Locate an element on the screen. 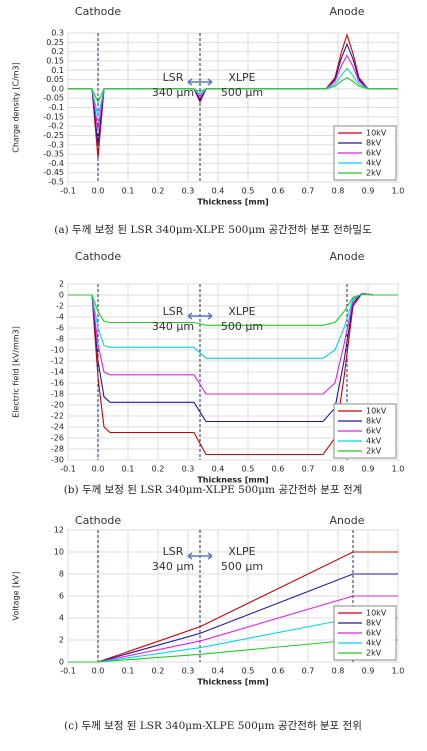 This screenshot has width=427, height=751. y-tick-label: -0.4 is located at coordinates (56, 163).